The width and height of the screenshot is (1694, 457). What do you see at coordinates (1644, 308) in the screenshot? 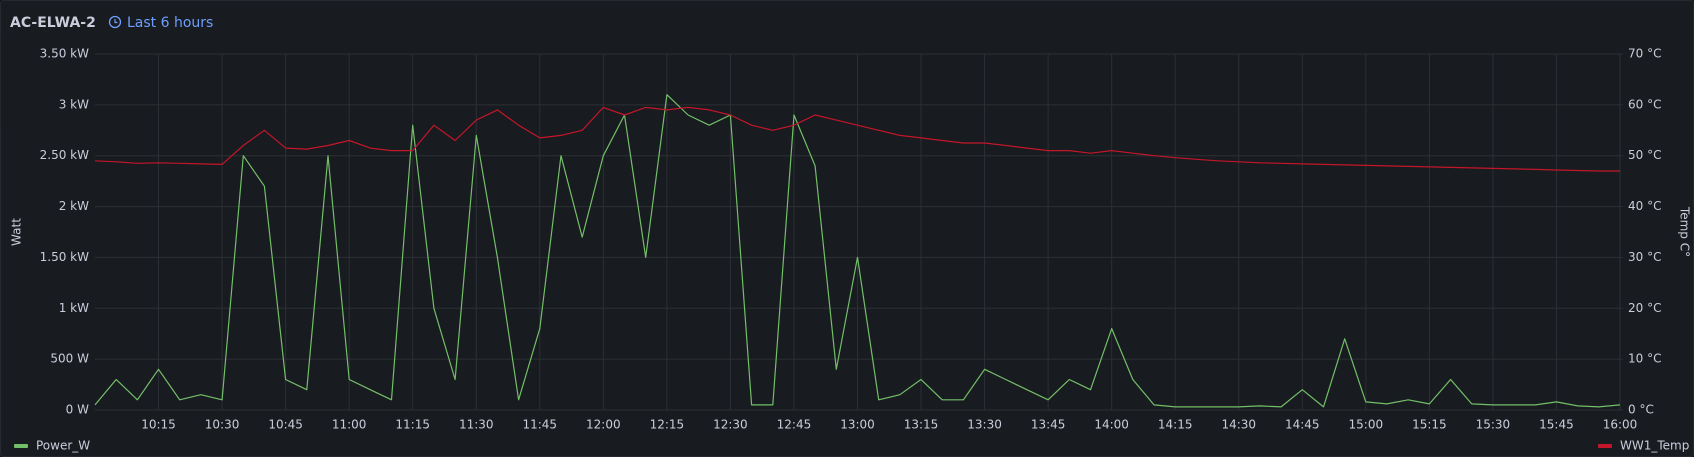
I see `y2-tick-label: 20 °C` at bounding box center [1644, 308].